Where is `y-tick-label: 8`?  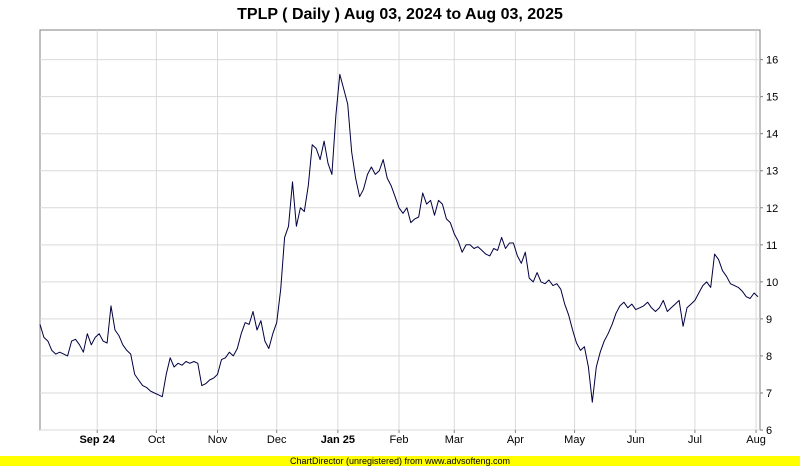
y-tick-label: 8 is located at coordinates (769, 357).